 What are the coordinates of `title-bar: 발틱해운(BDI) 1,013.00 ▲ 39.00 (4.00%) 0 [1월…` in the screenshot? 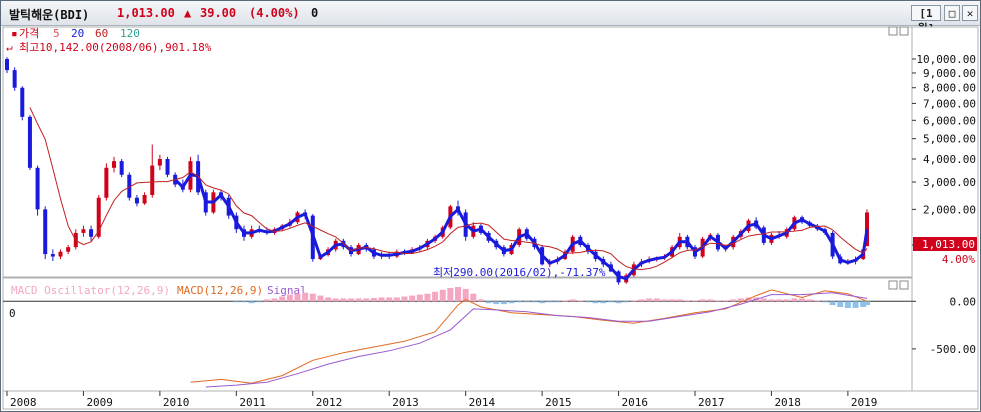 It's located at (490, 18).